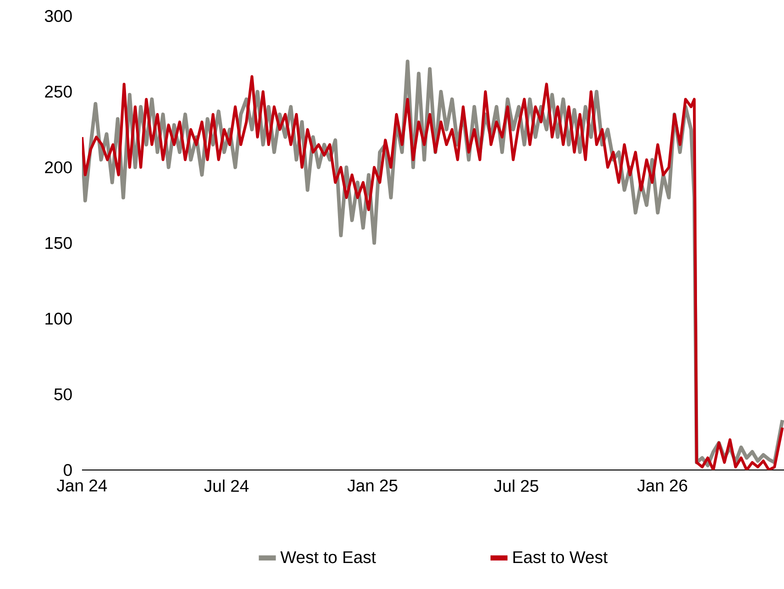 The height and width of the screenshot is (589, 784). What do you see at coordinates (68, 470) in the screenshot?
I see `y-tick-label: 0` at bounding box center [68, 470].